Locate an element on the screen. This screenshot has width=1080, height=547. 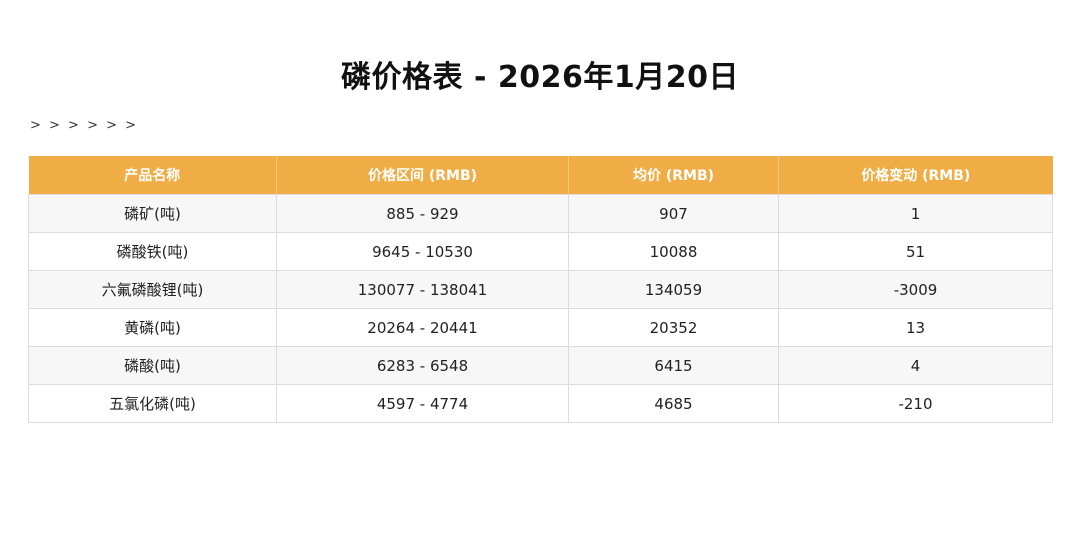
header-product-name: 产品名称 is located at coordinates (152, 175).